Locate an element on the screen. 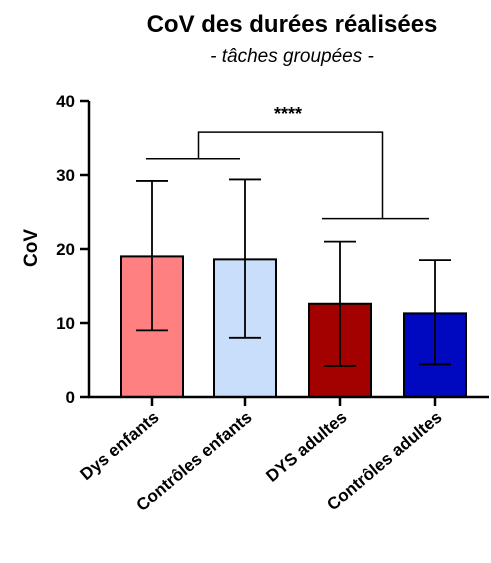 Image resolution: width=491 pixels, height=563 pixels. y-tick-label-3: 30 is located at coordinates (65, 175).